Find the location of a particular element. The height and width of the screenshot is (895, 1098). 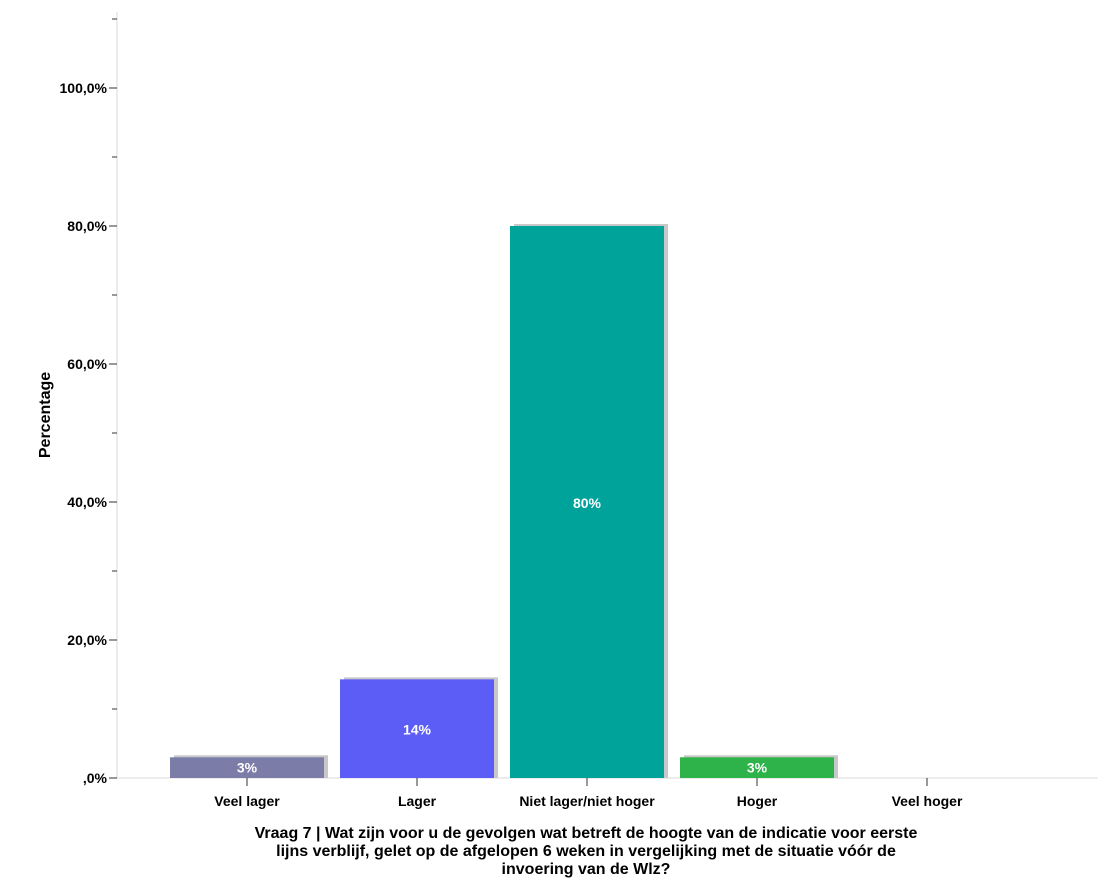

x-category-label: Lager is located at coordinates (417, 801).